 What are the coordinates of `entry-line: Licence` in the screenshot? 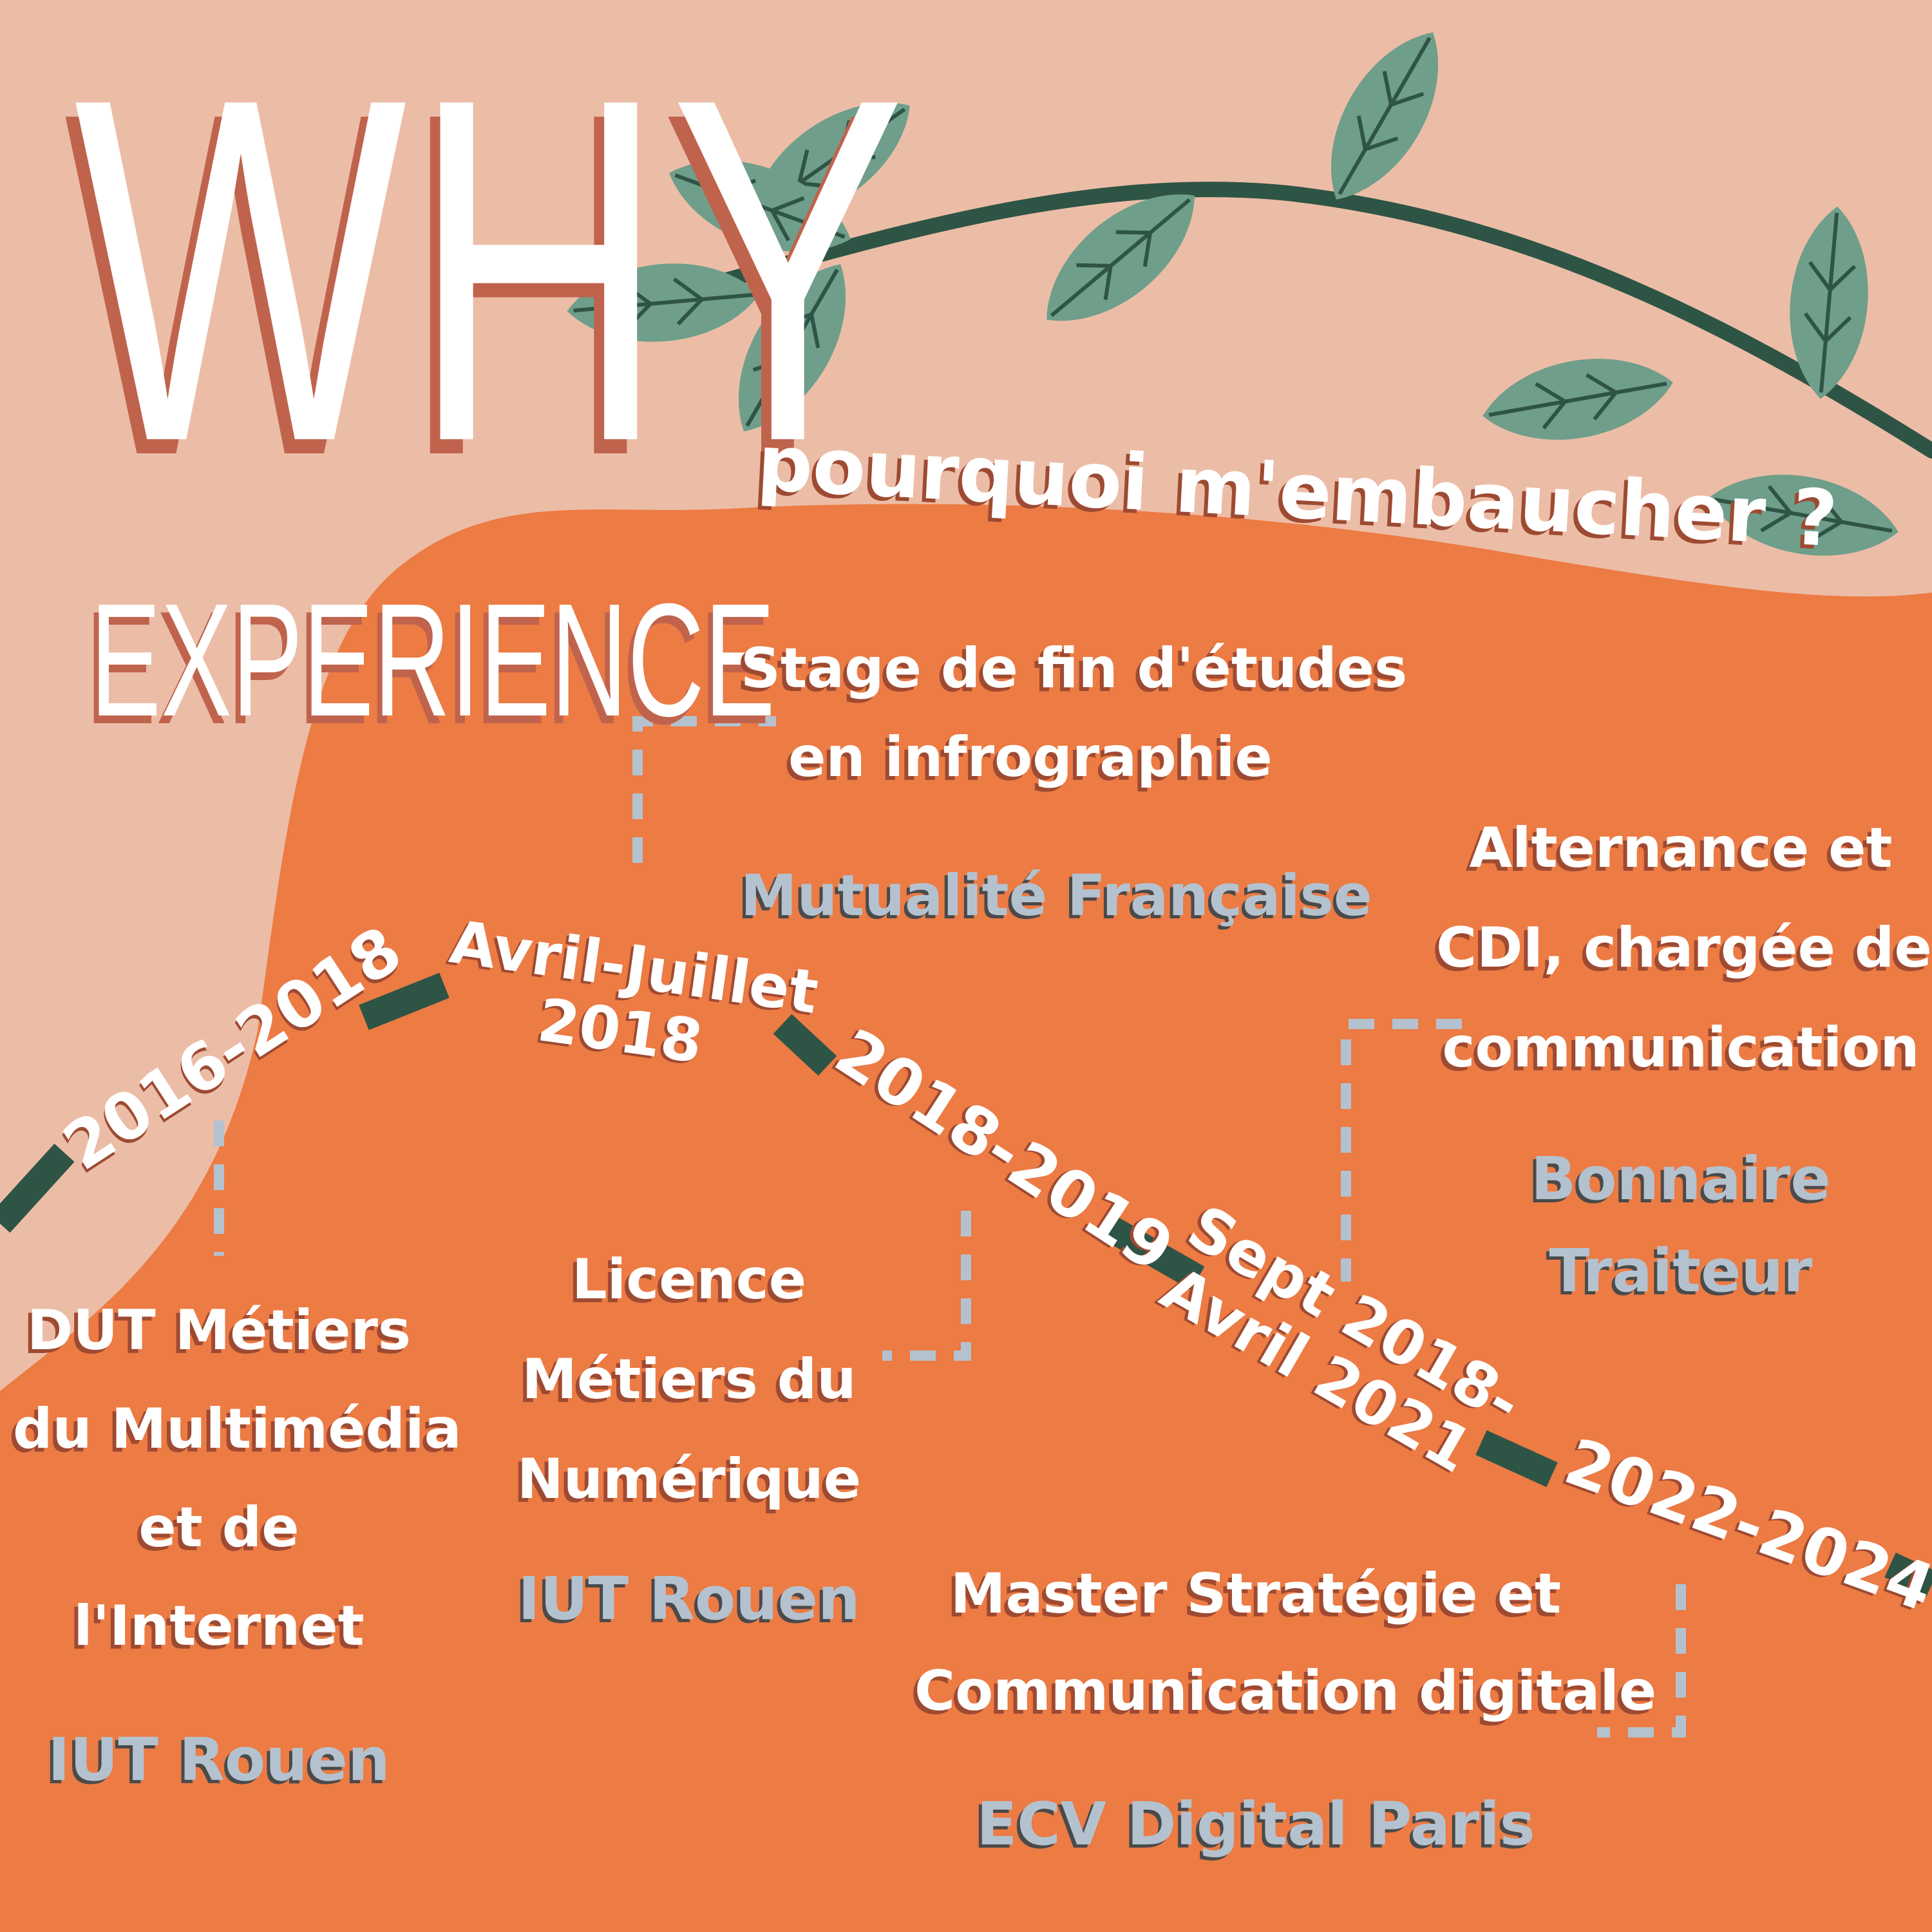 It's located at (689, 1279).